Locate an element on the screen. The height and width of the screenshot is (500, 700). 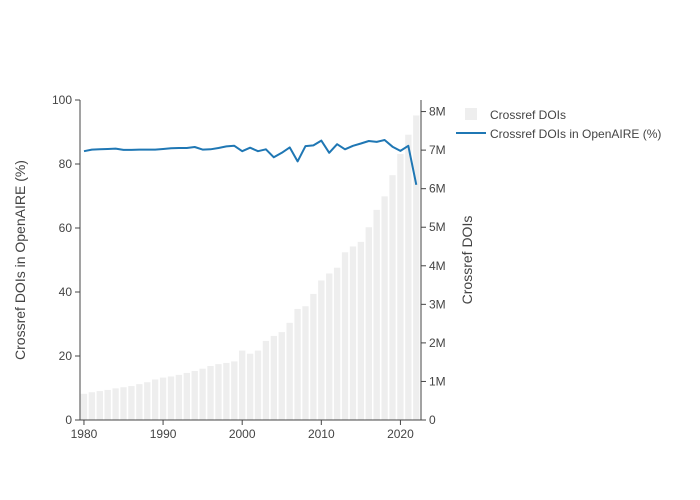
bar-1999 is located at coordinates (234, 390).